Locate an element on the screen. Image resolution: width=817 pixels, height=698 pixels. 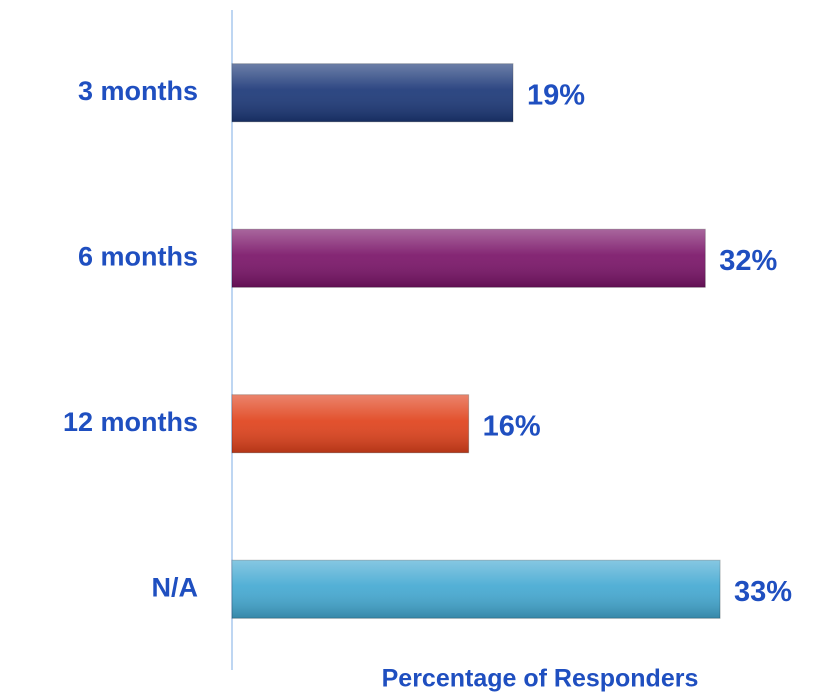
value-label: 19% is located at coordinates (556, 95).